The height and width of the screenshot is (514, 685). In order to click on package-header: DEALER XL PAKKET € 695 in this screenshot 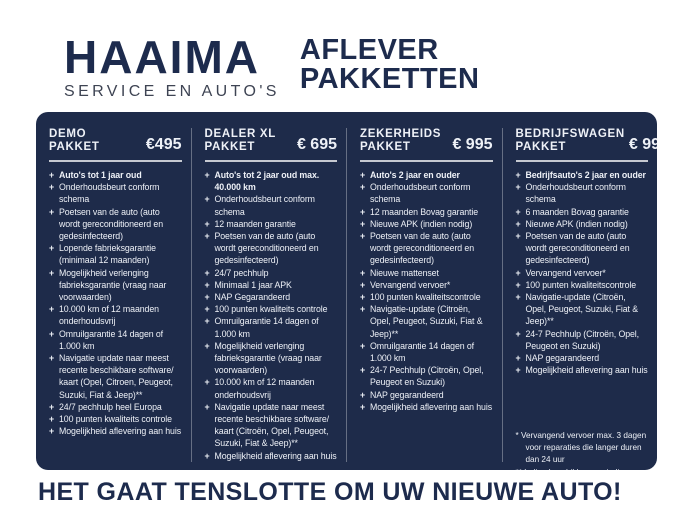, I will do `click(271, 141)`.